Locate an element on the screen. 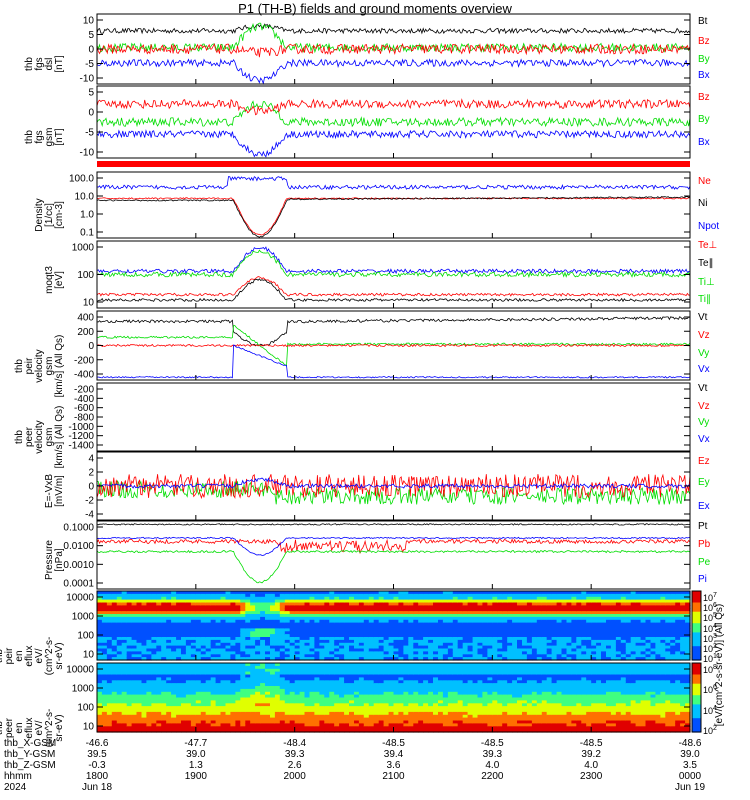  ephemeris-label: thb_Z-GSM is located at coordinates (30, 765).